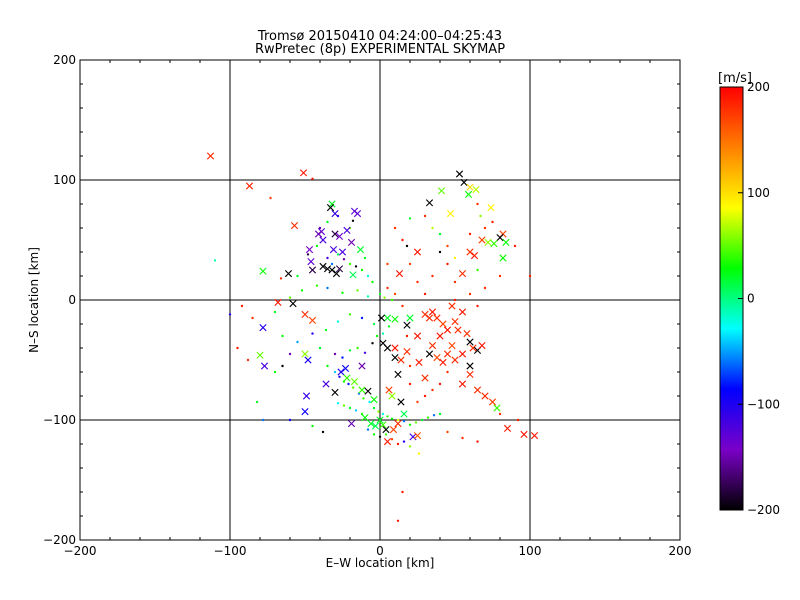 The height and width of the screenshot is (600, 800). Describe the element at coordinates (751, 299) in the screenshot. I see `colorbar-tick-label: 0` at that location.